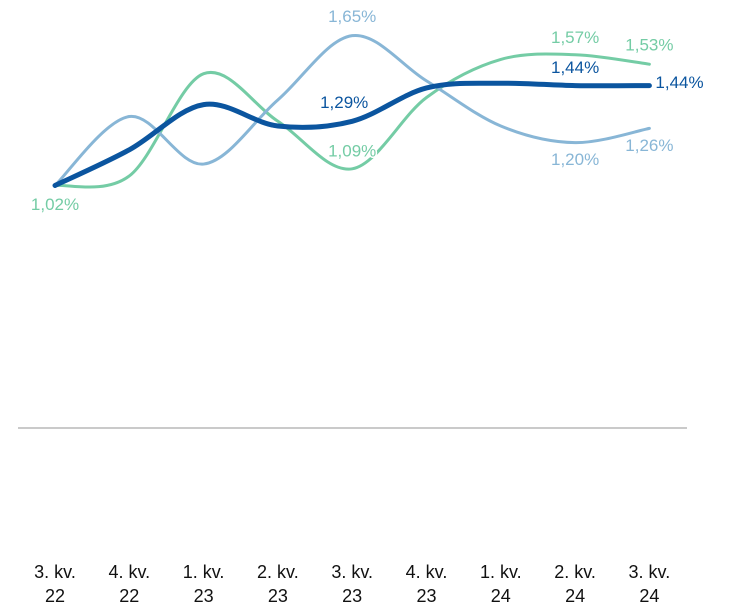 Image resolution: width=732 pixels, height=608 pixels. I want to click on data-label: 1,53%, so click(649, 45).